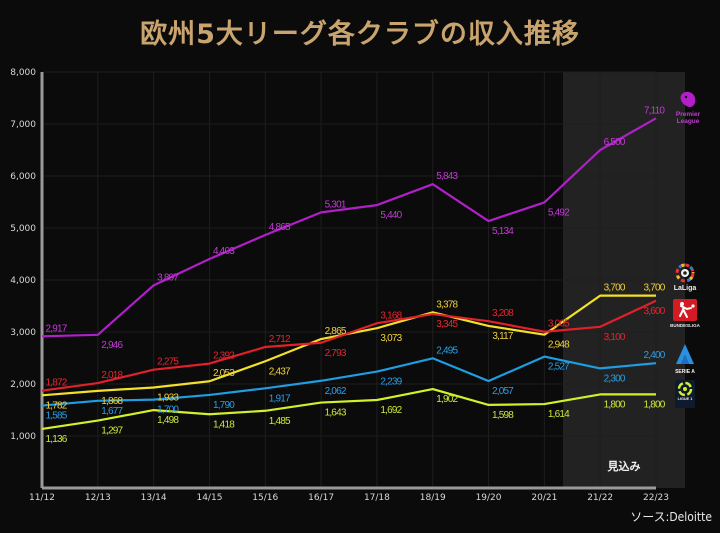 This screenshot has width=720, height=533. I want to click on data-label-premier-league: 4,403, so click(224, 251).